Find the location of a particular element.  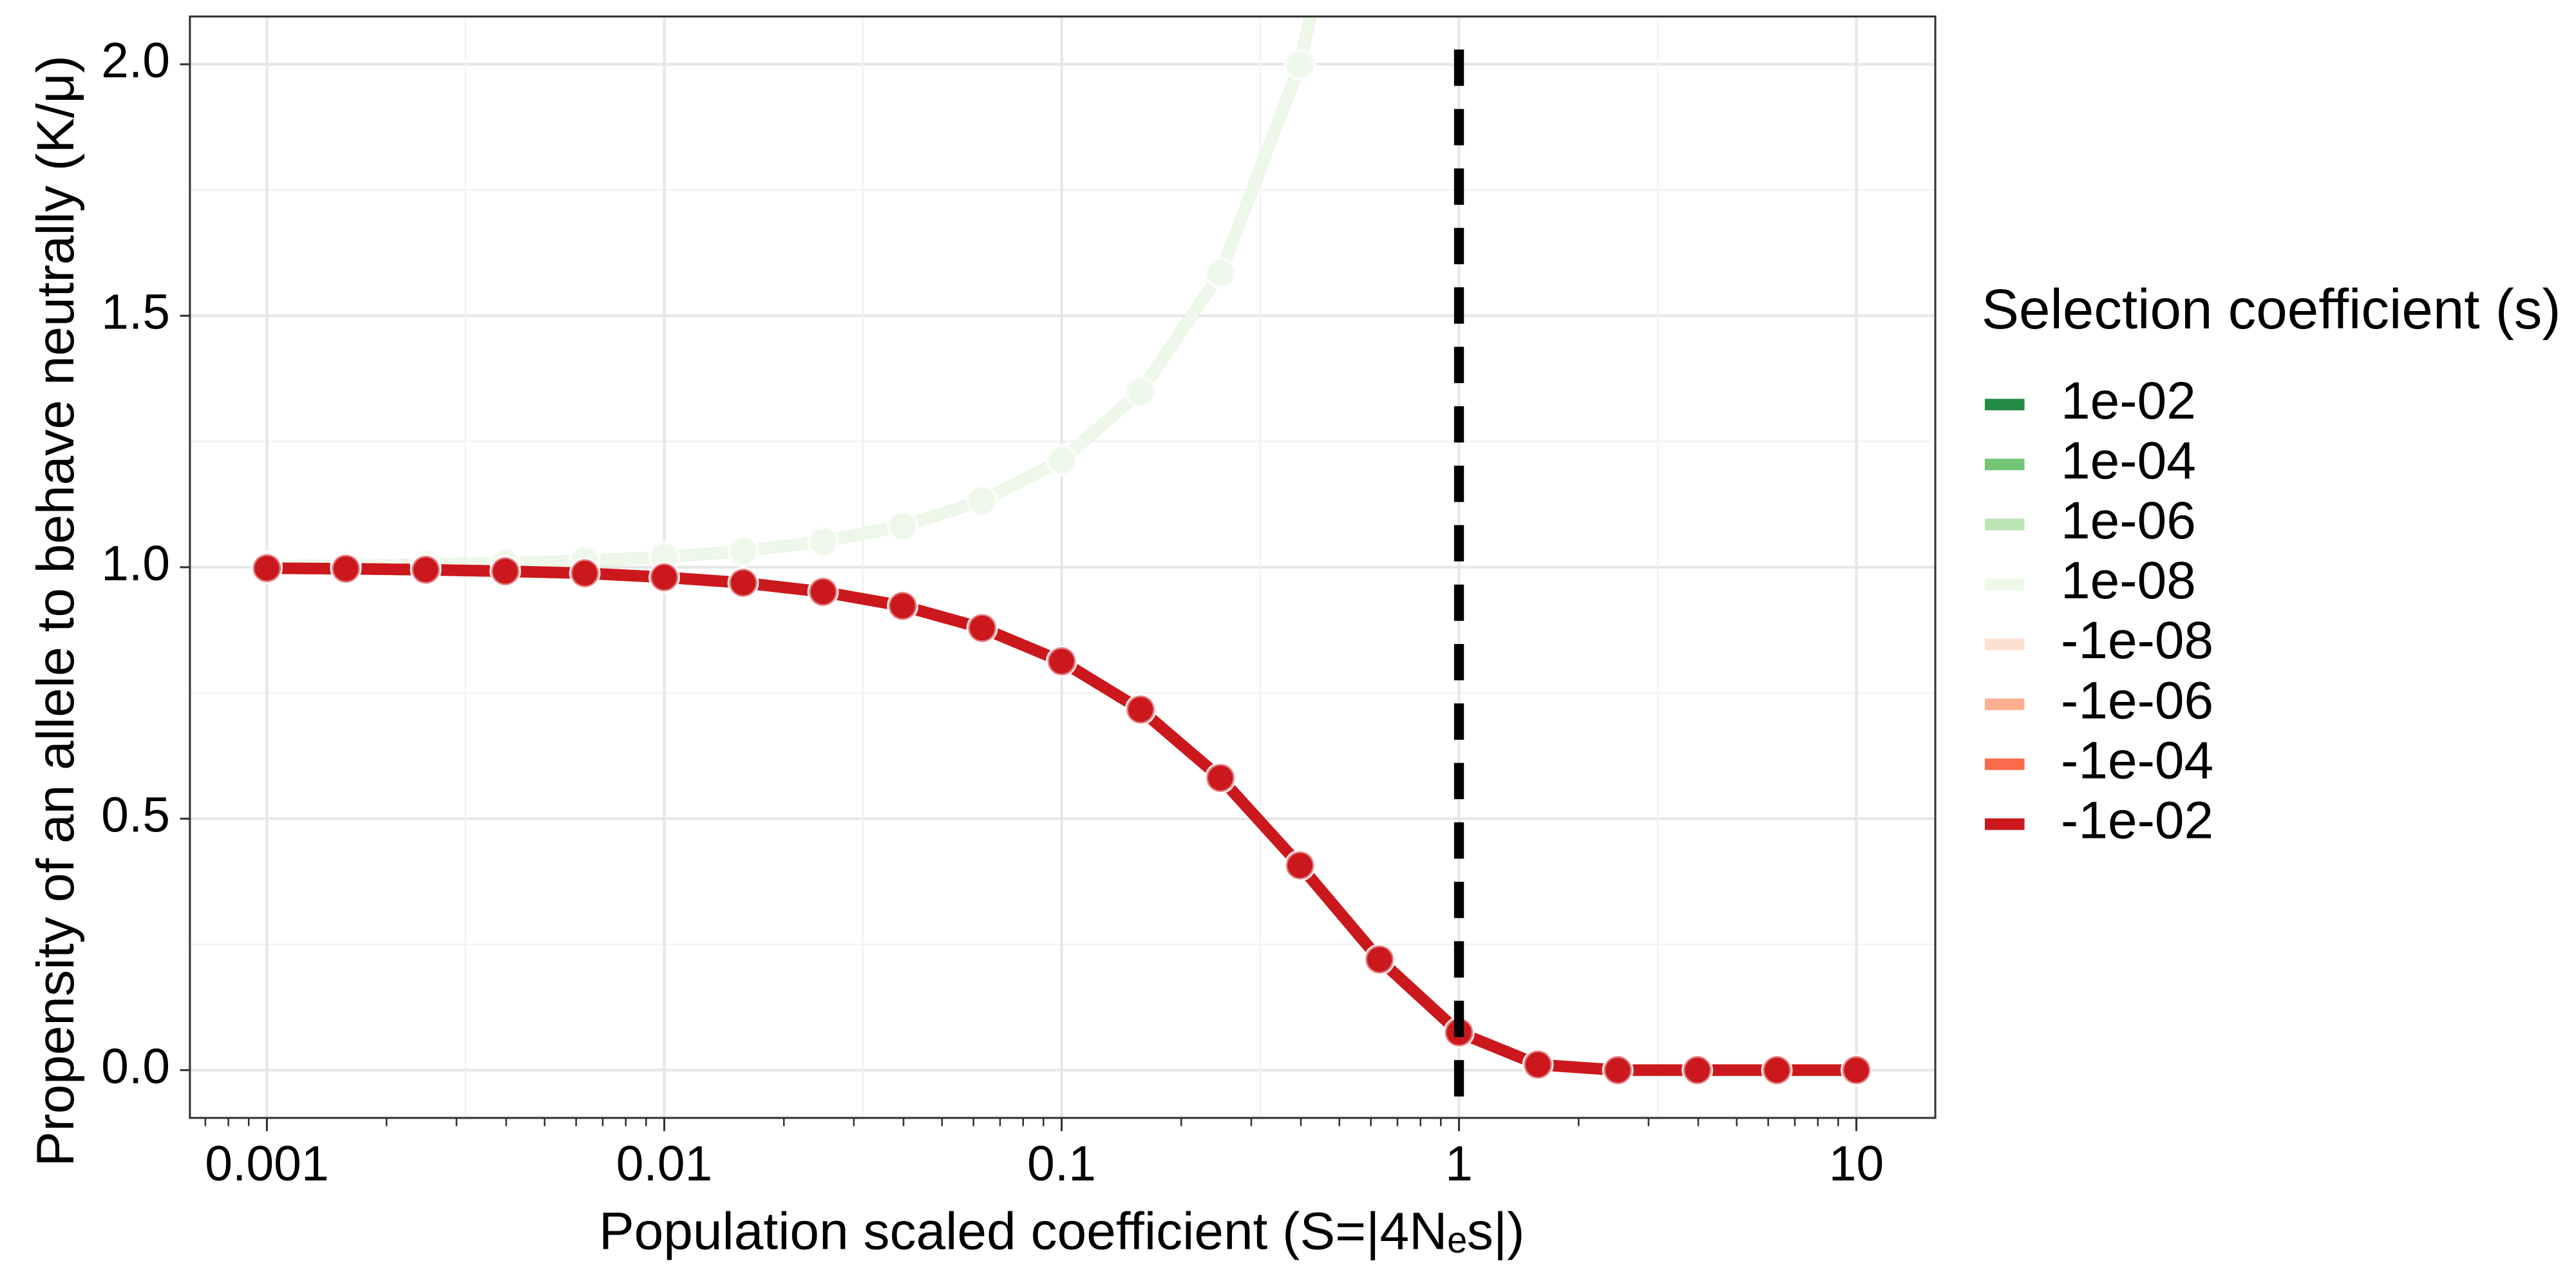

y-tick-label: 1.0 is located at coordinates (135, 563).